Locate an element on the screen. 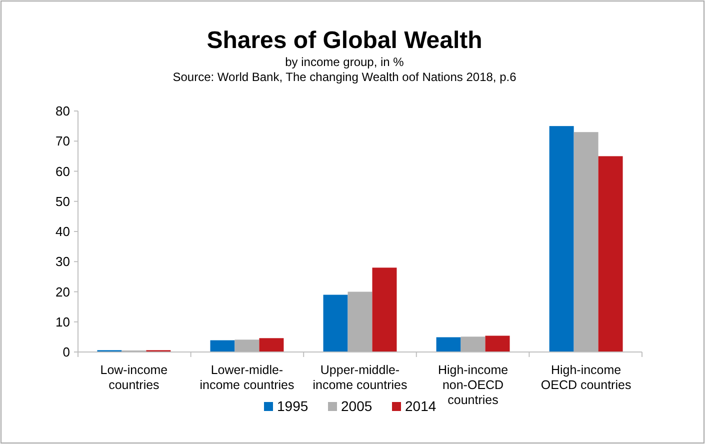  legend-label: 2014 is located at coordinates (420, 406).